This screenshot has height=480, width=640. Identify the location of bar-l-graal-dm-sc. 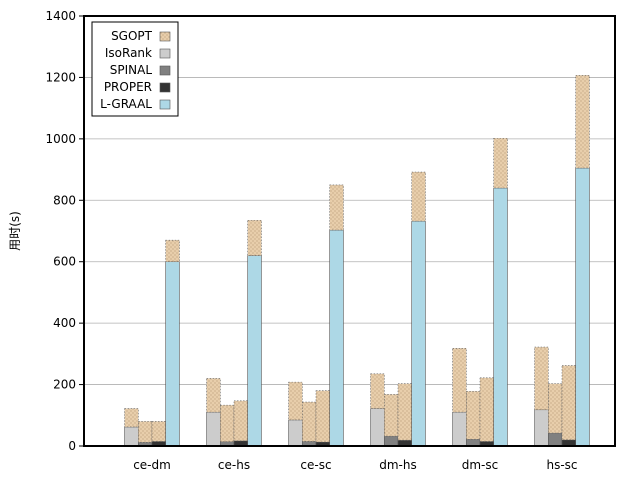
(500, 317).